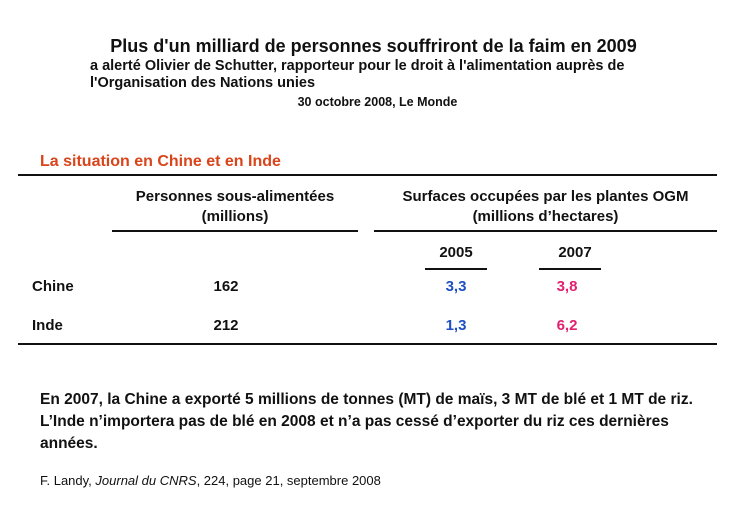 Image resolution: width=747 pixels, height=517 pixels. Describe the element at coordinates (146, 480) in the screenshot. I see `citation-journal: Journal du CNRS` at that location.